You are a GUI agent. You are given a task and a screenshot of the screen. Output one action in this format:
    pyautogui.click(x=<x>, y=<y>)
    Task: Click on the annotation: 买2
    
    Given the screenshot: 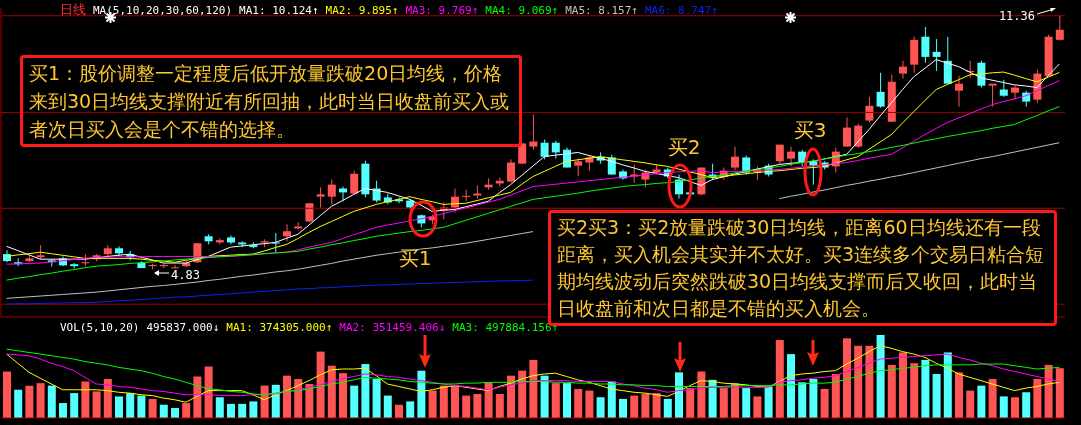 What is the action you would take?
    pyautogui.click(x=684, y=147)
    